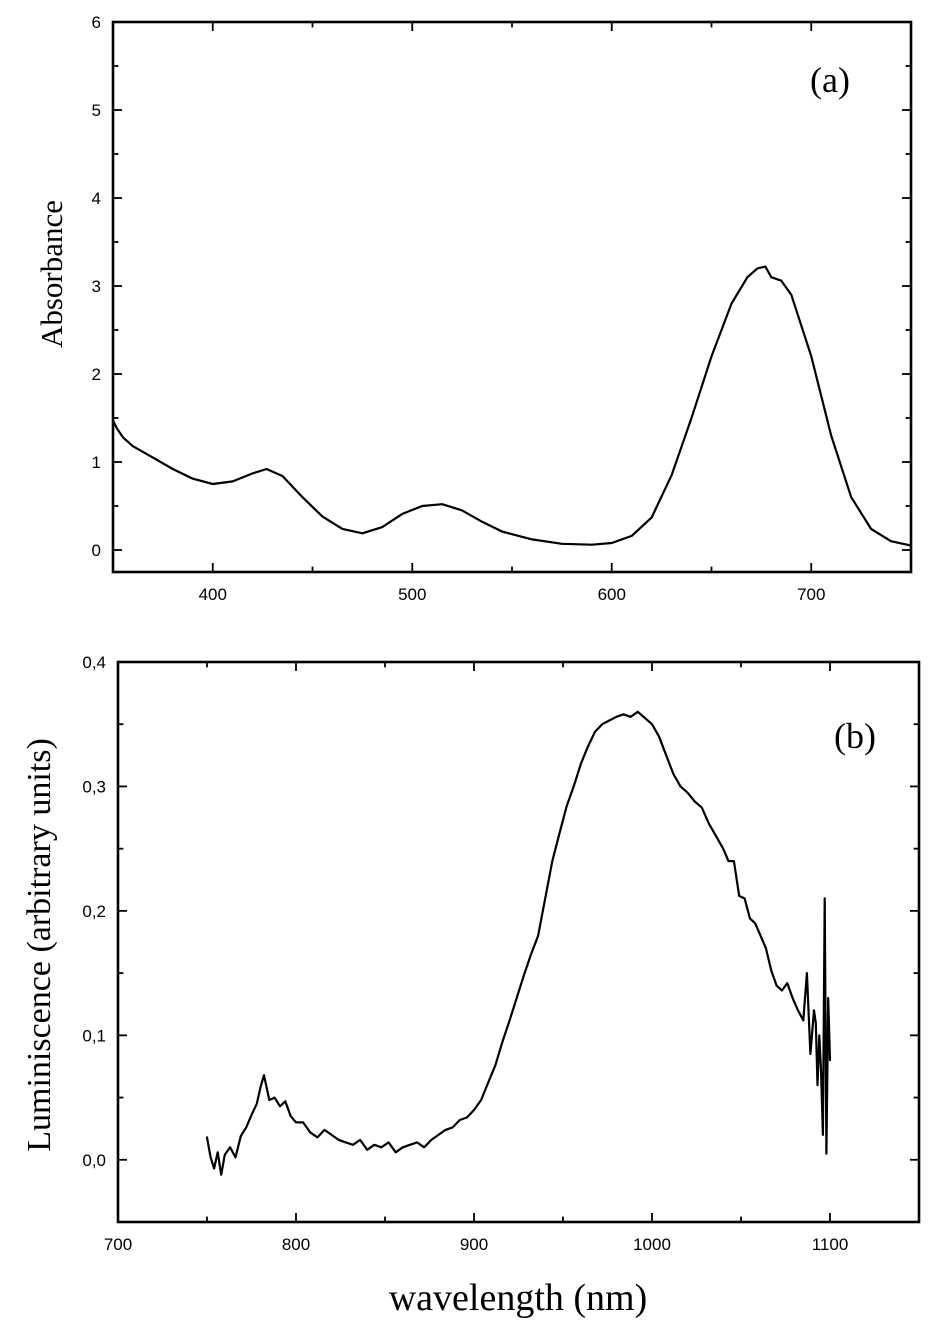 The image size is (946, 1325). Describe the element at coordinates (96, 286) in the screenshot. I see `panel-a-y-tick-label: 3` at that location.